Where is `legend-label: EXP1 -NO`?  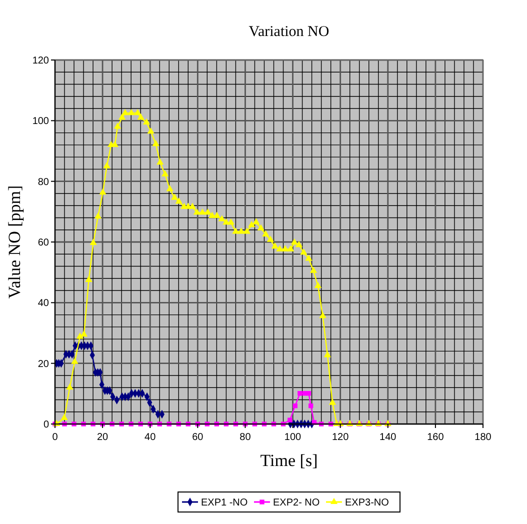 legend-label: EXP1 -NO is located at coordinates (224, 503).